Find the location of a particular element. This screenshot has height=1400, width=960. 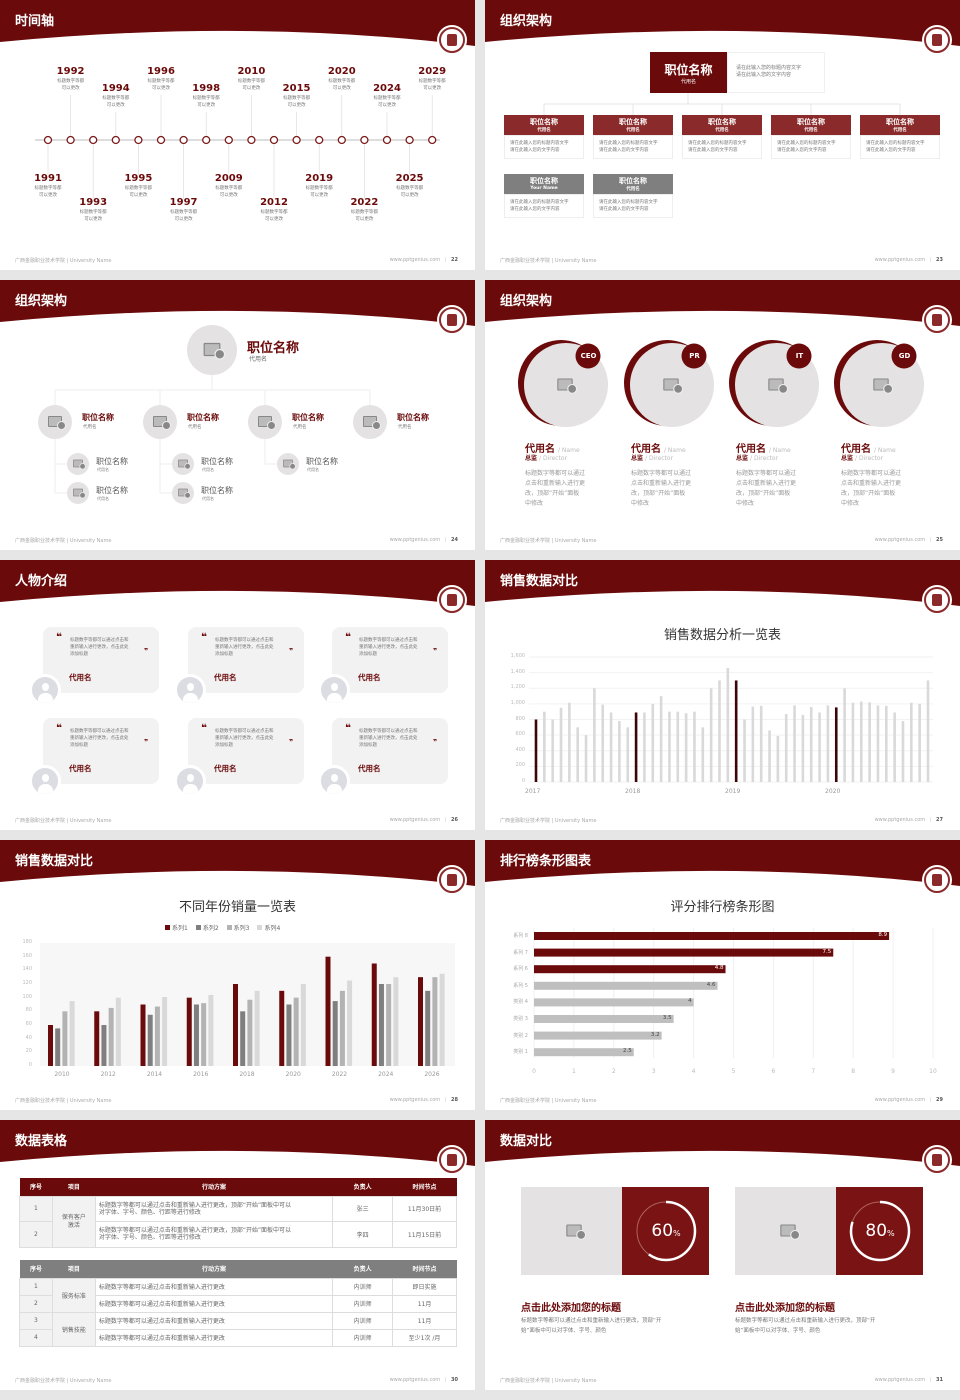

timeline-year: 1995 is located at coordinates (138, 178).